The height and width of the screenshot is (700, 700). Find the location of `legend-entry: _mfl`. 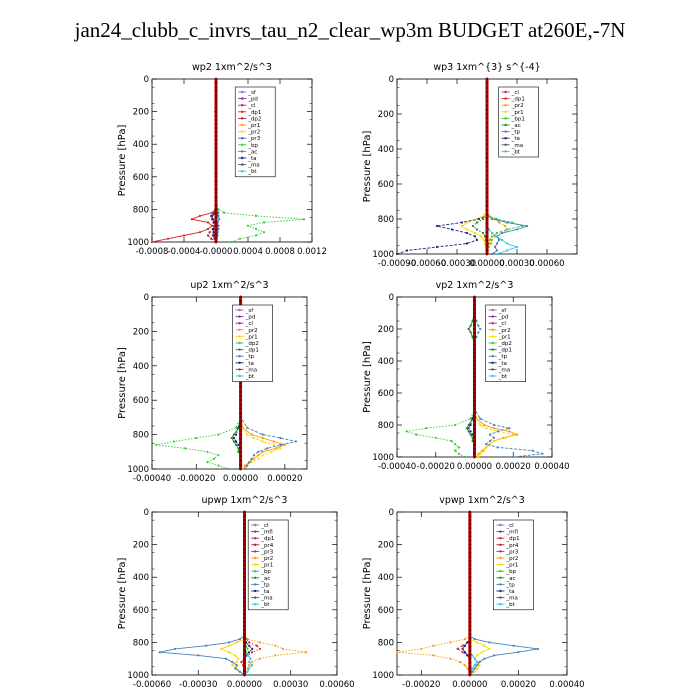

legend-entry: _mfl is located at coordinates (511, 533).